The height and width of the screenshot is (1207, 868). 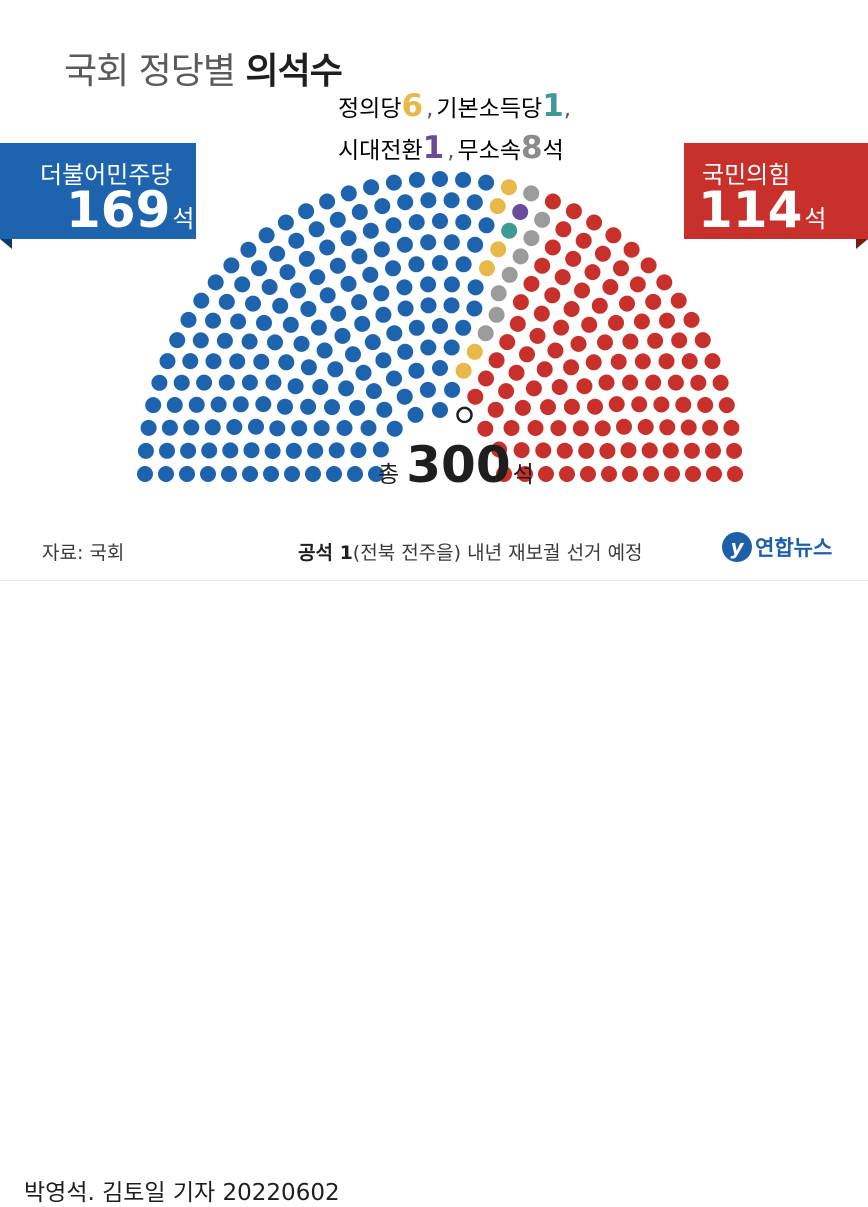 What do you see at coordinates (509, 230) in the screenshot?
I see `seat-basic-income` at bounding box center [509, 230].